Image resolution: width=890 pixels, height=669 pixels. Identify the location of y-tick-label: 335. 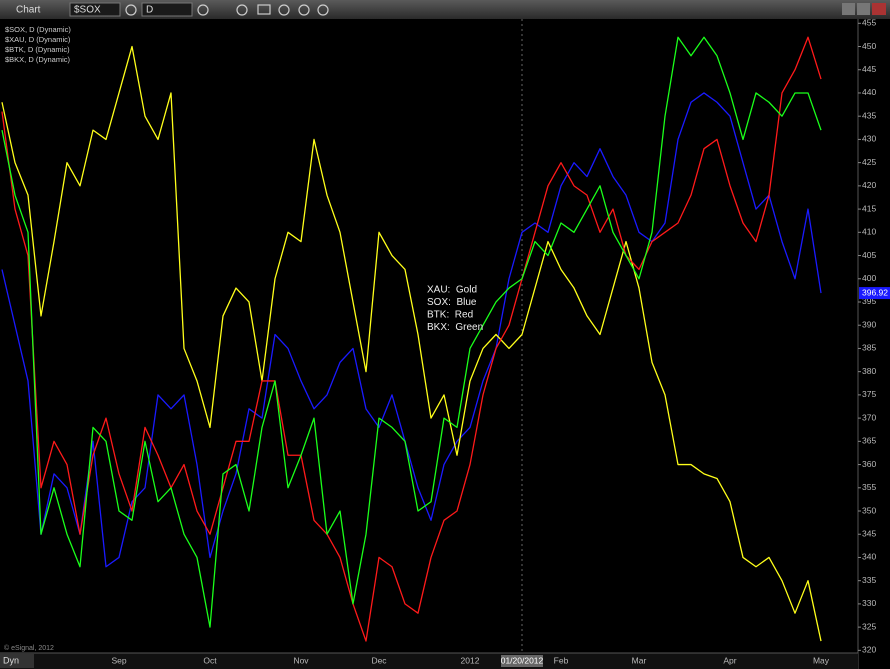
(869, 580).